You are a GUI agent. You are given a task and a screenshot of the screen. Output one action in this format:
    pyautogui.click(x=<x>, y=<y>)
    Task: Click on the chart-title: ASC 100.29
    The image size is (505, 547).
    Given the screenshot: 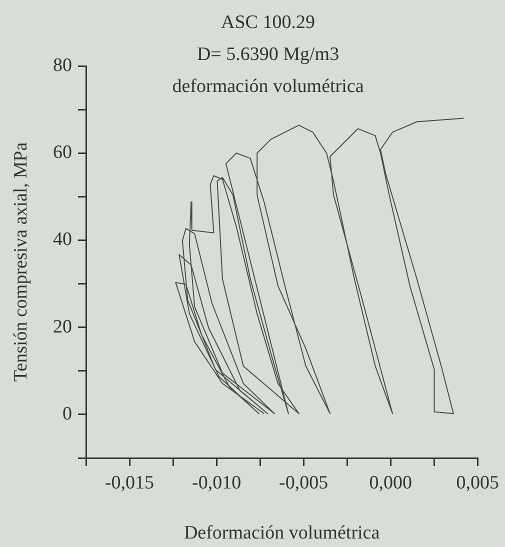 What is the action you would take?
    pyautogui.click(x=268, y=22)
    